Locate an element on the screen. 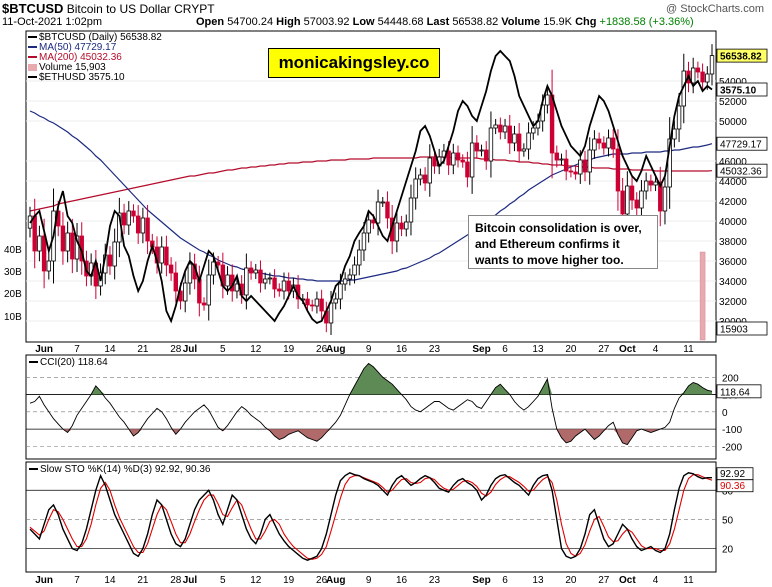  price-label: 3575.10 is located at coordinates (738, 91).